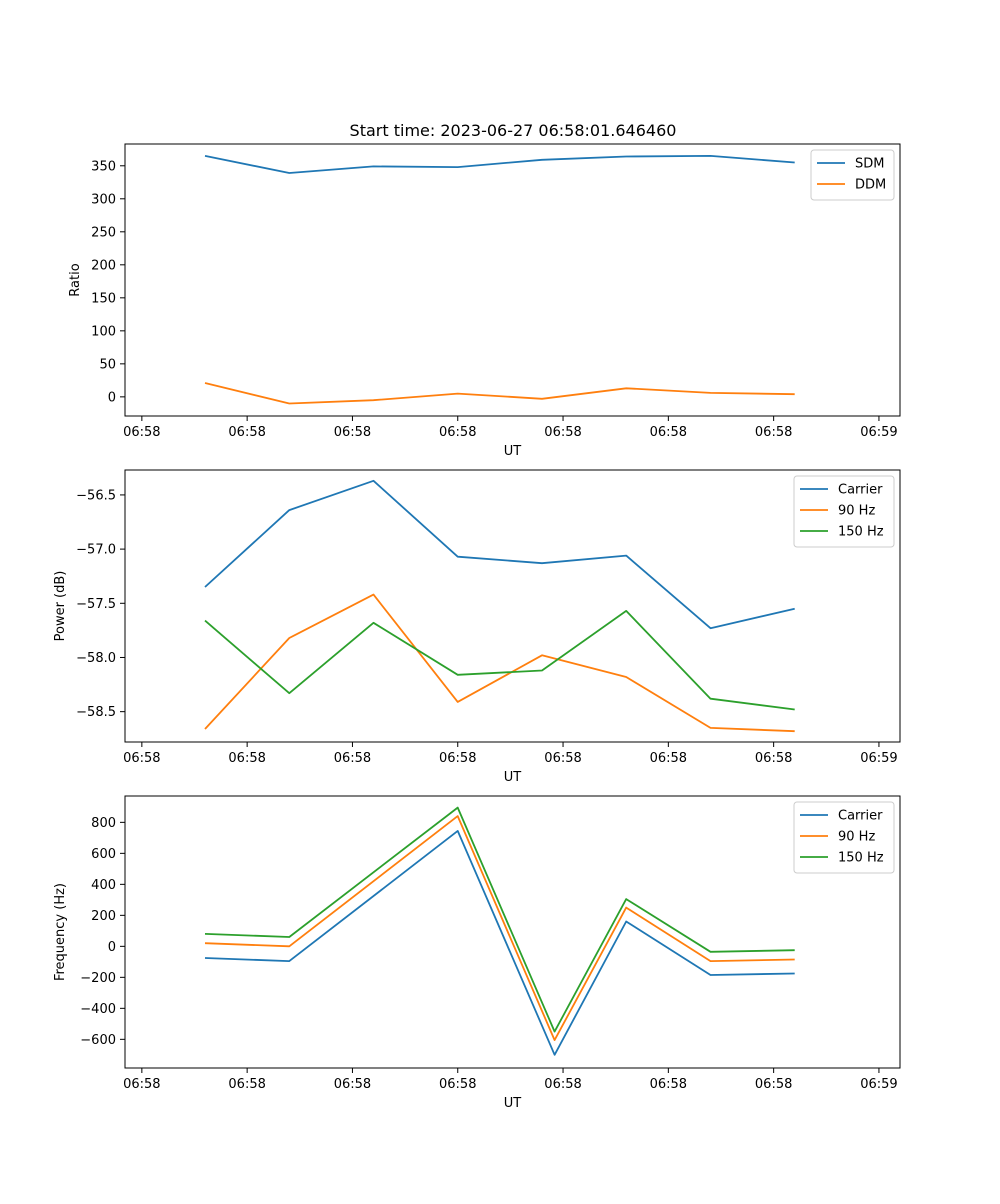 This screenshot has width=1000, height=1204. What do you see at coordinates (96, 550) in the screenshot?
I see `y-tick-label: −57.0` at bounding box center [96, 550].